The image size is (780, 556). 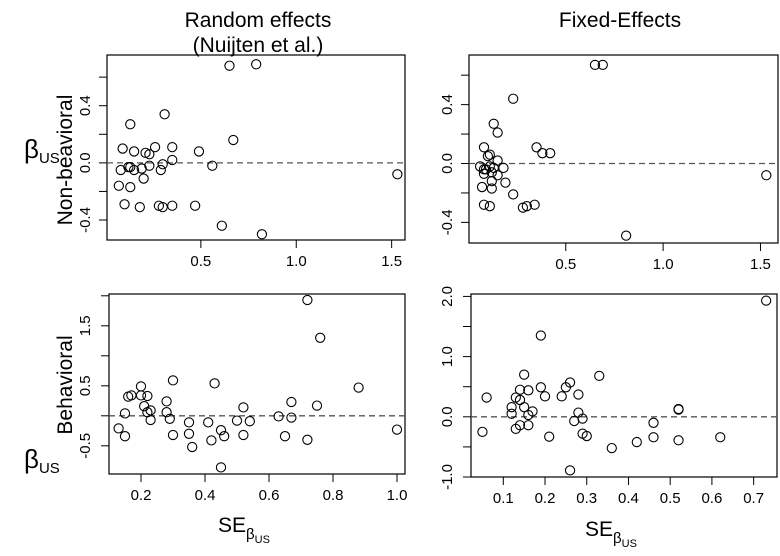 What do you see at coordinates (141, 495) in the screenshot?
I see `x-tick-label: 0.2` at bounding box center [141, 495].